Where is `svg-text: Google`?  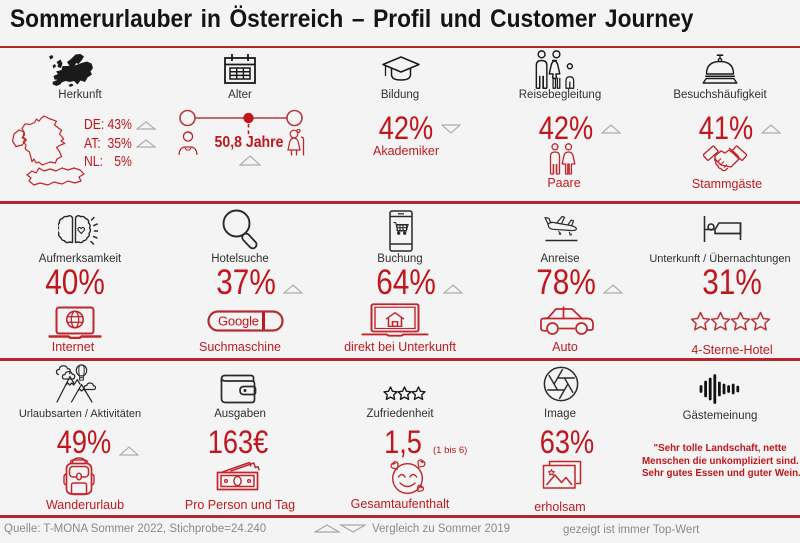 svg-text: Google is located at coordinates (238, 321).